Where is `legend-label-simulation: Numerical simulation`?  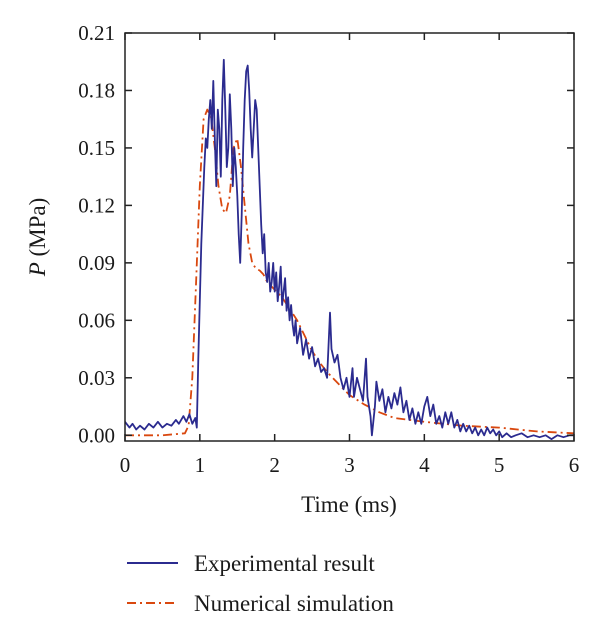
legend-label-simulation: Numerical simulation is located at coordinates (294, 603).